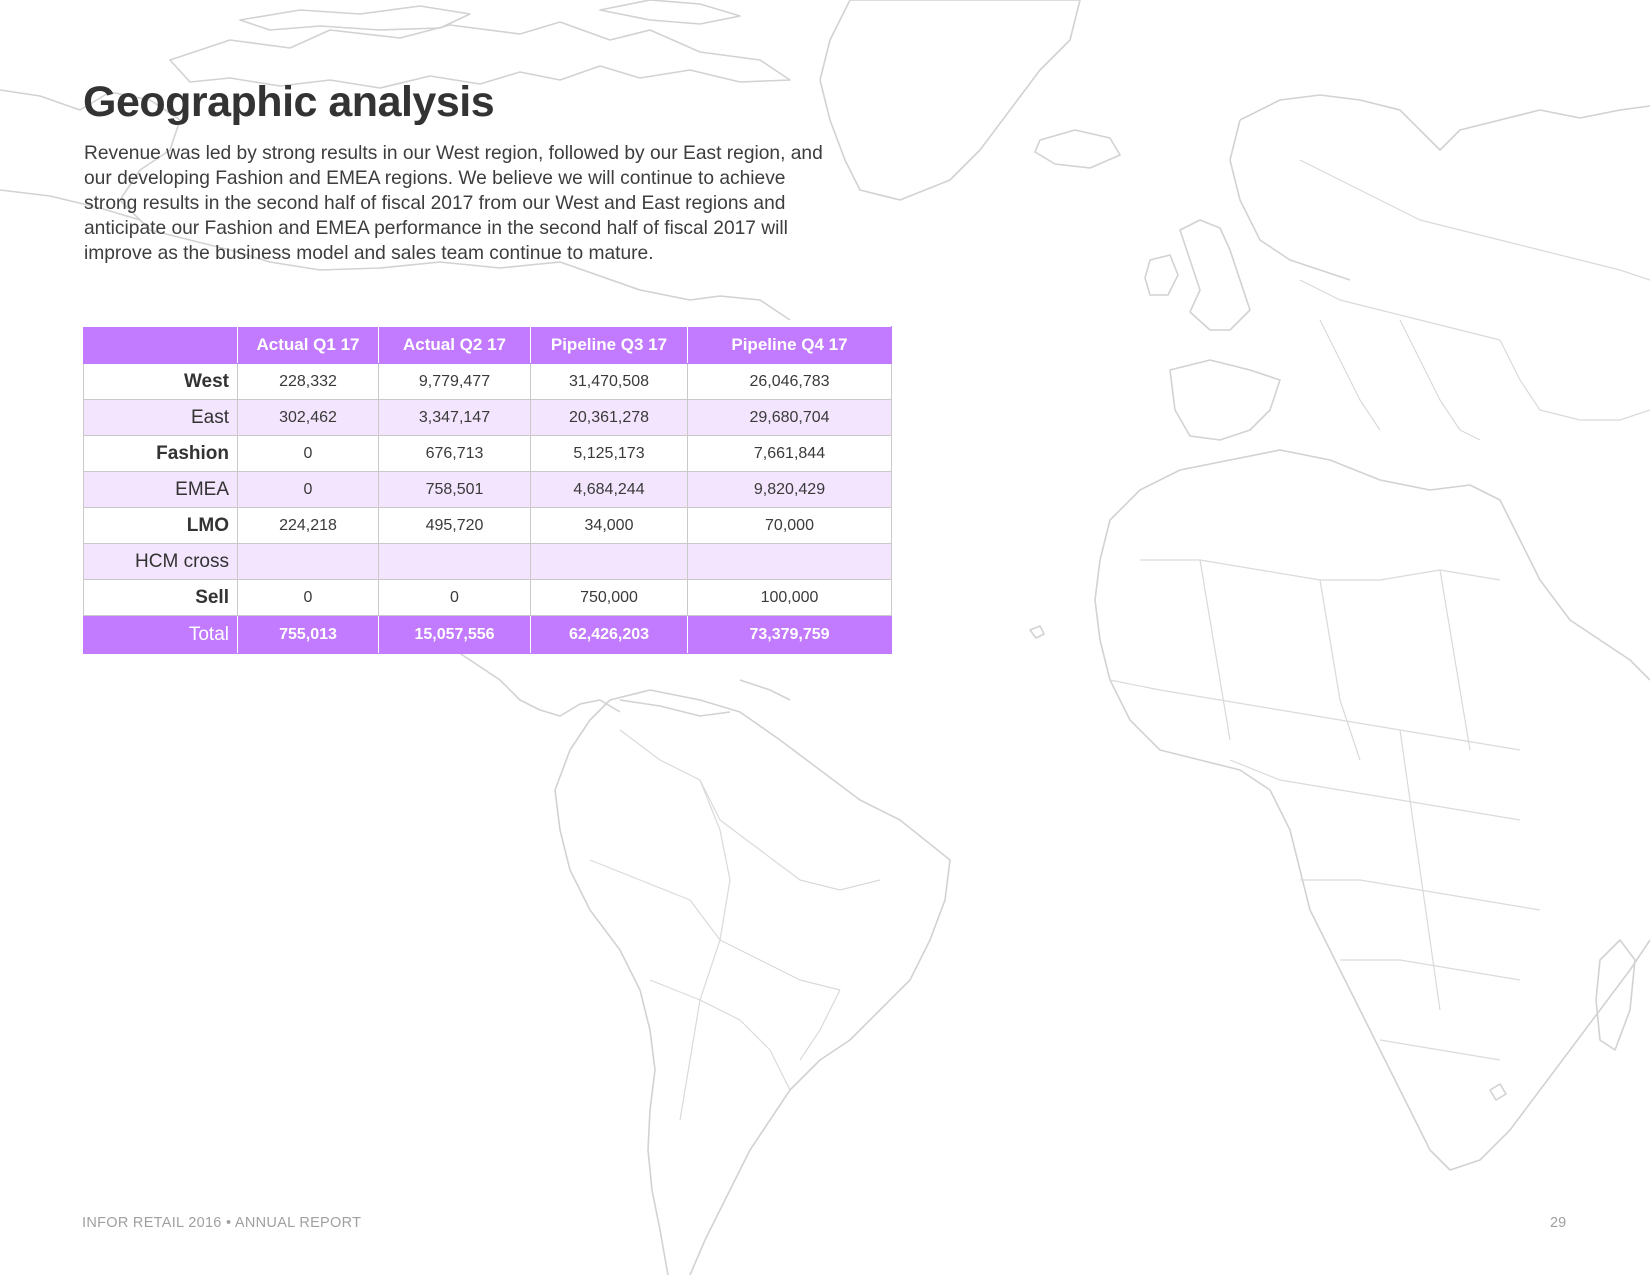 This screenshot has height=1275, width=1650. Describe the element at coordinates (609, 597) in the screenshot. I see `table-cell: 750,000` at that location.